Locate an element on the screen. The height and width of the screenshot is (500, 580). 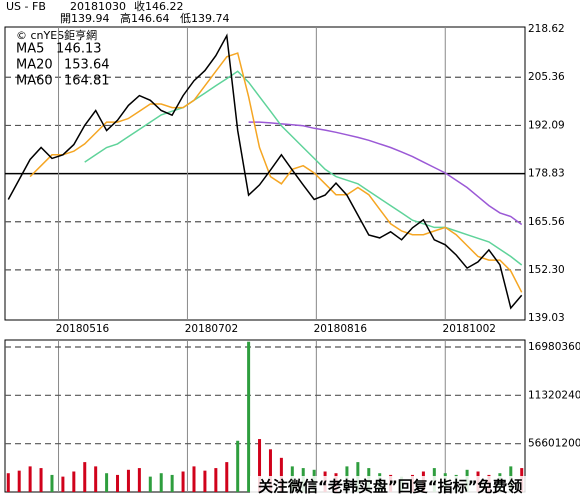
y-tick-label: 192.09 is located at coordinates (546, 125).